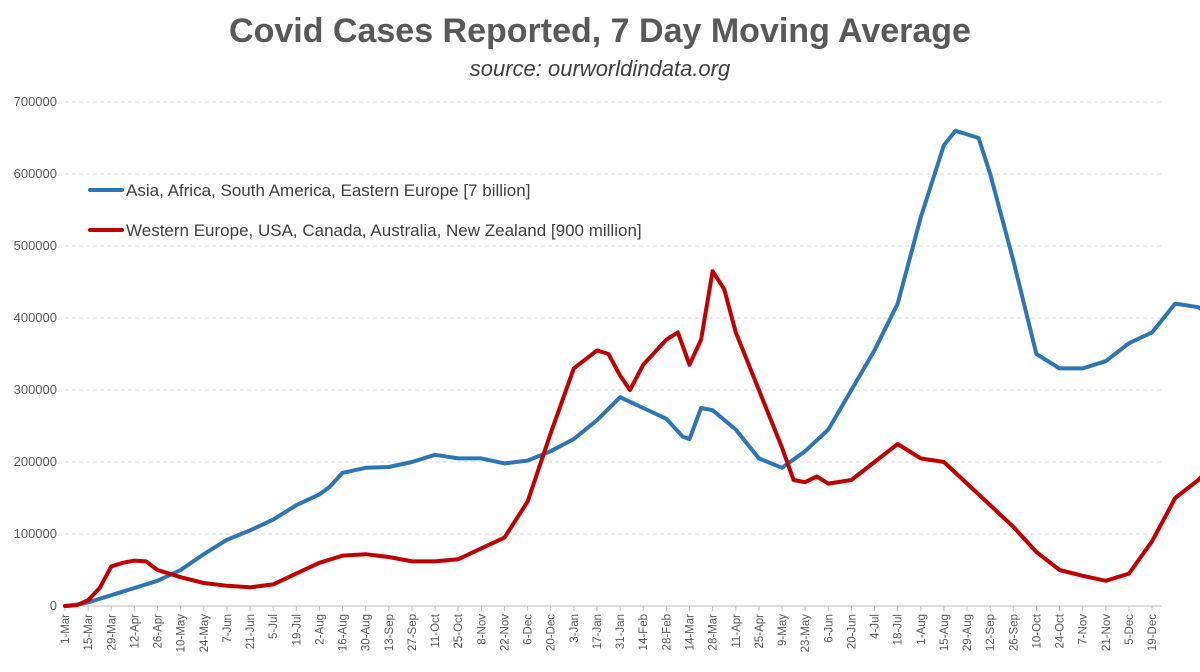 This screenshot has width=1200, height=672. Describe the element at coordinates (829, 628) in the screenshot. I see `x-tick-label: 6-Jun` at that location.